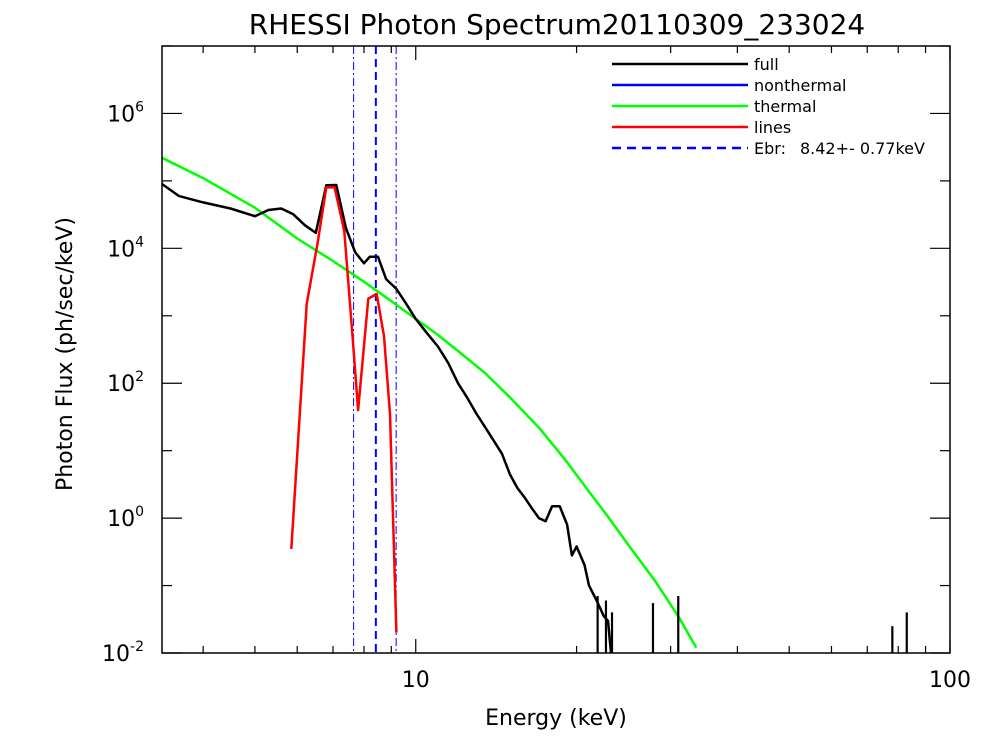  I want to click on x-axis-label: Energy (keV), so click(556, 718).